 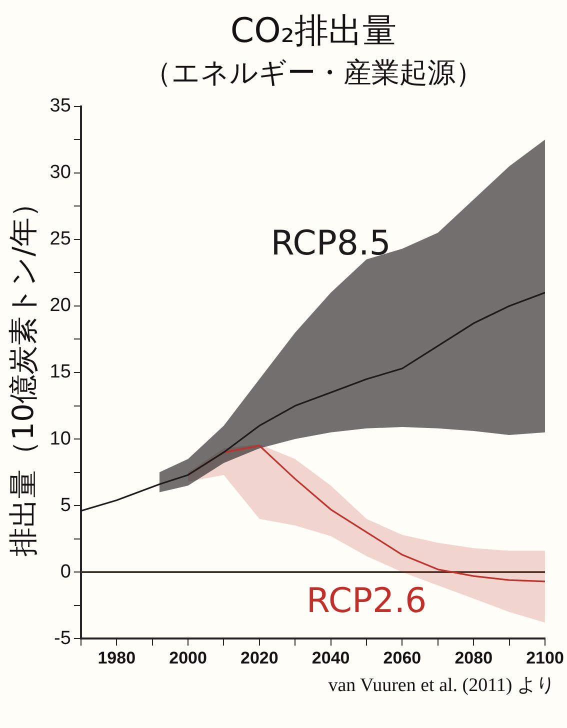 I want to click on x-tick-label: 2060, so click(x=402, y=658).